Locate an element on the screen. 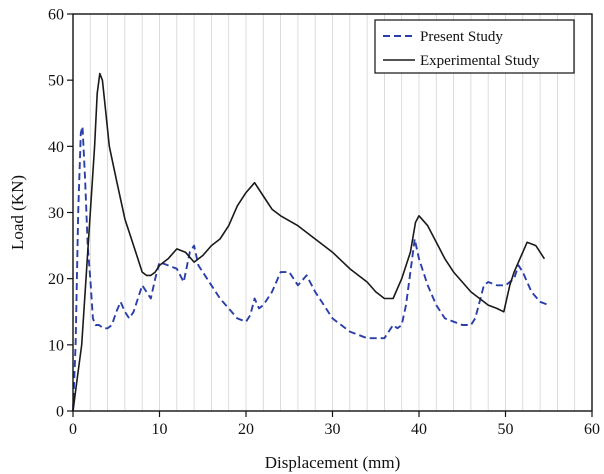 This screenshot has width=604, height=474. x-tick-label-50: 50 is located at coordinates (506, 429).